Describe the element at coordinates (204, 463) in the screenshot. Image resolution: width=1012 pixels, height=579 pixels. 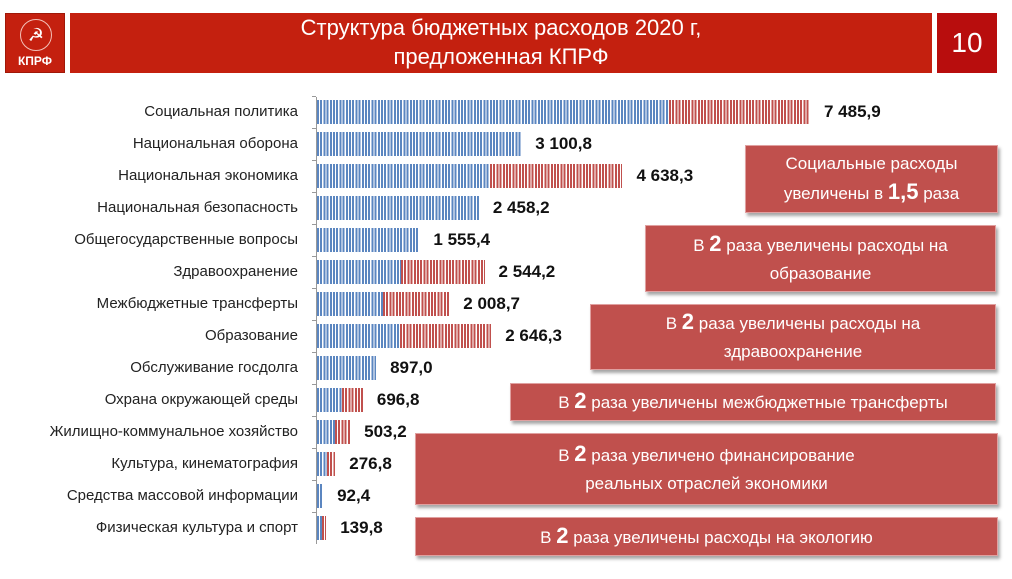
I see `category-label: Культура, кинематография` at that location.